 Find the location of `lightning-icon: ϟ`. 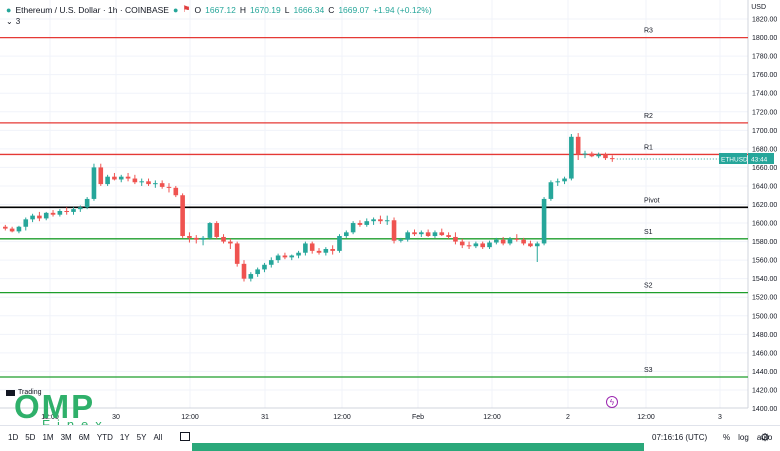

lightning-icon: ϟ is located at coordinates (612, 402).